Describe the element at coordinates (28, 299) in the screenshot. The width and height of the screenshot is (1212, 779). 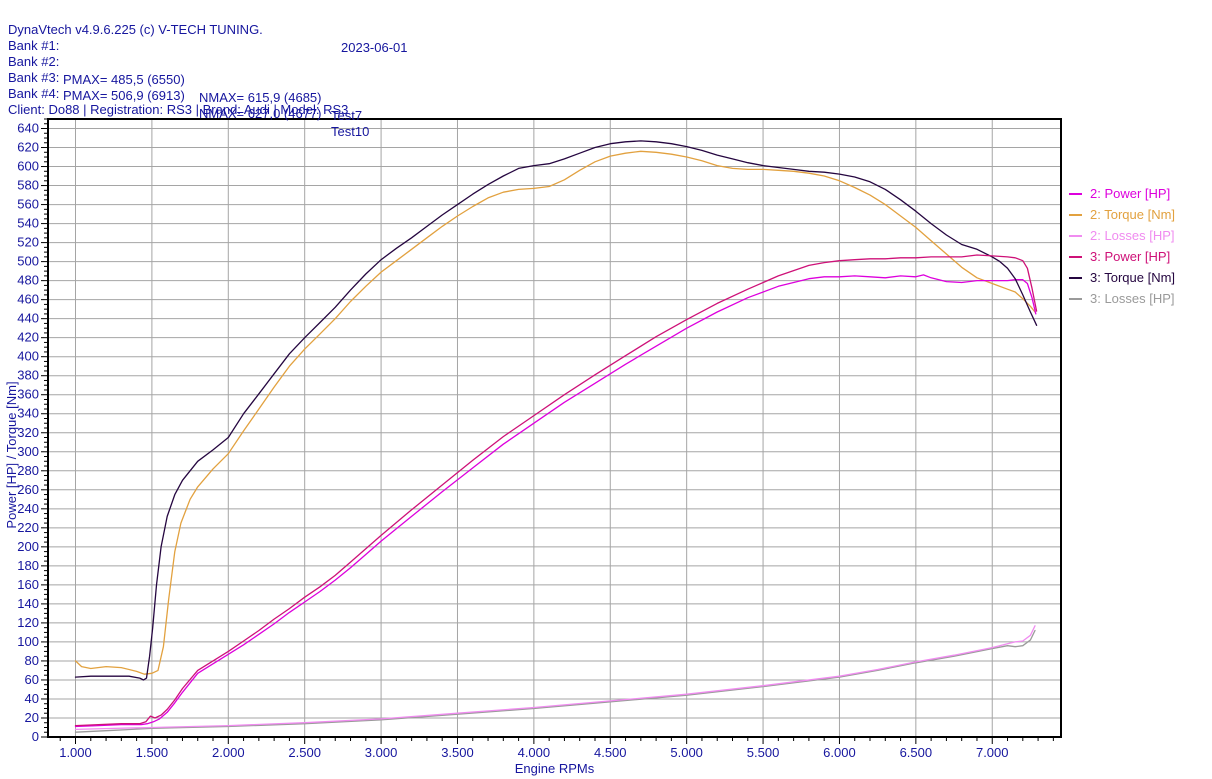
I see `svg-text: 460` at that location.